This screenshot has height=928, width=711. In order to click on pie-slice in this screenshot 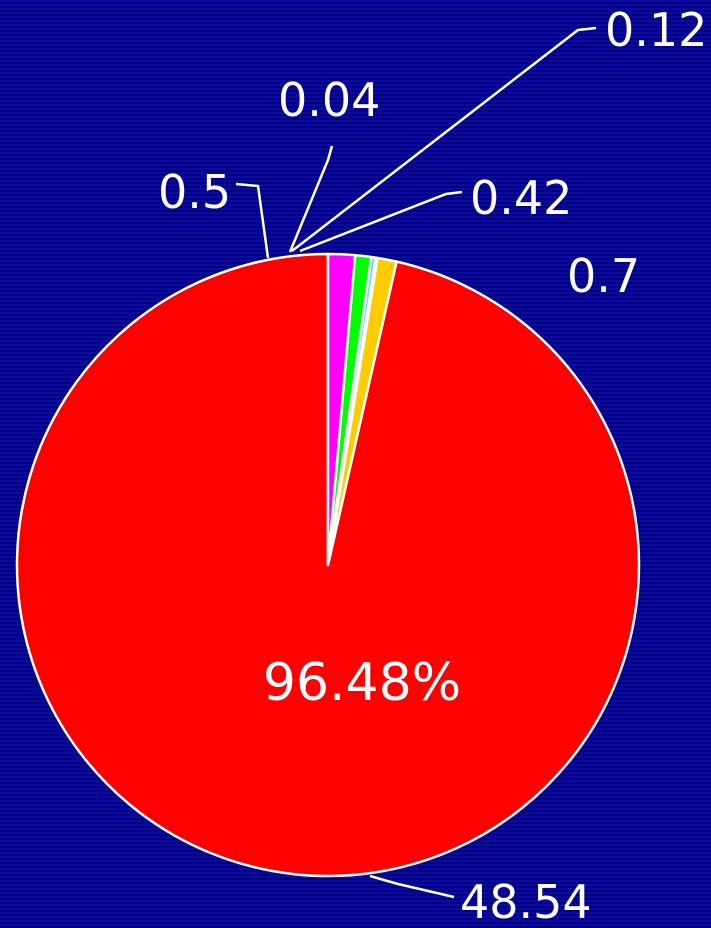, I will do `click(341, 409)`.